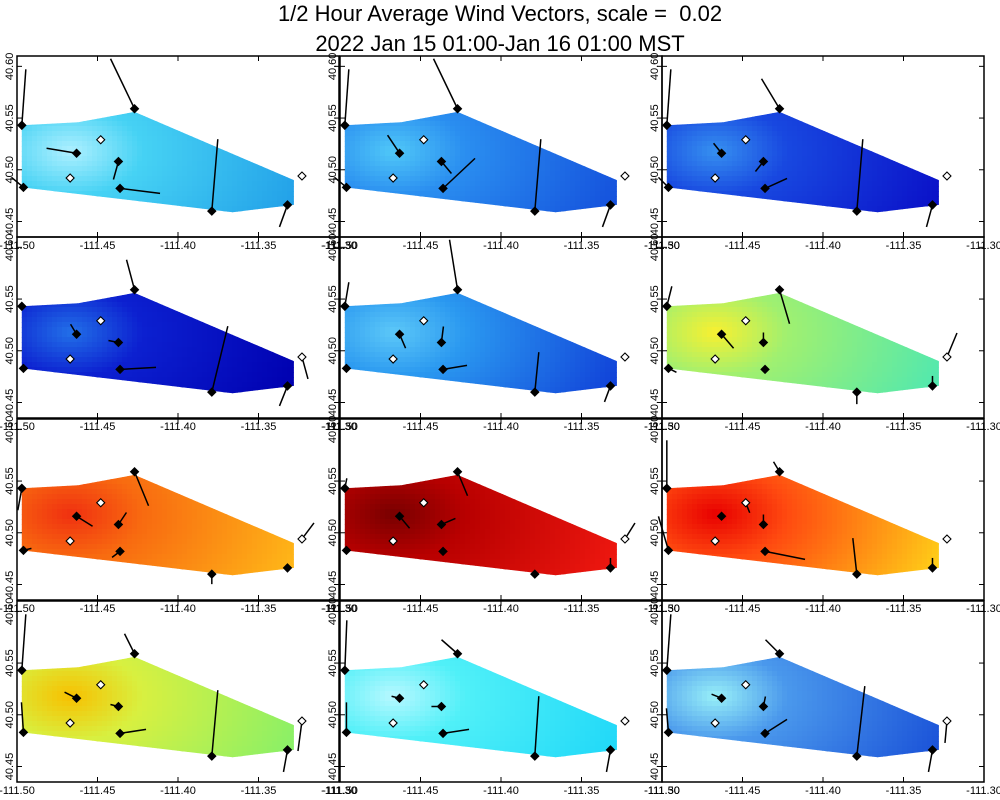 The height and width of the screenshot is (800, 1000). I want to click on station-marker-S2, so click(668, 550).